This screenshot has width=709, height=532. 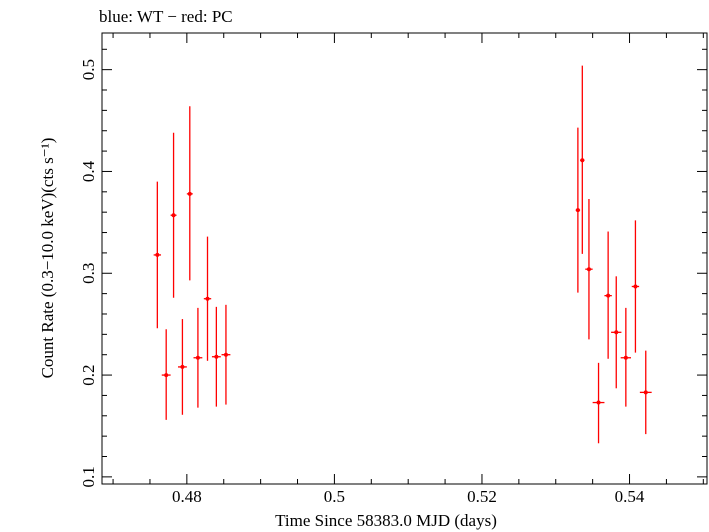 I want to click on y-tick-label: 0.3, so click(x=88, y=273).